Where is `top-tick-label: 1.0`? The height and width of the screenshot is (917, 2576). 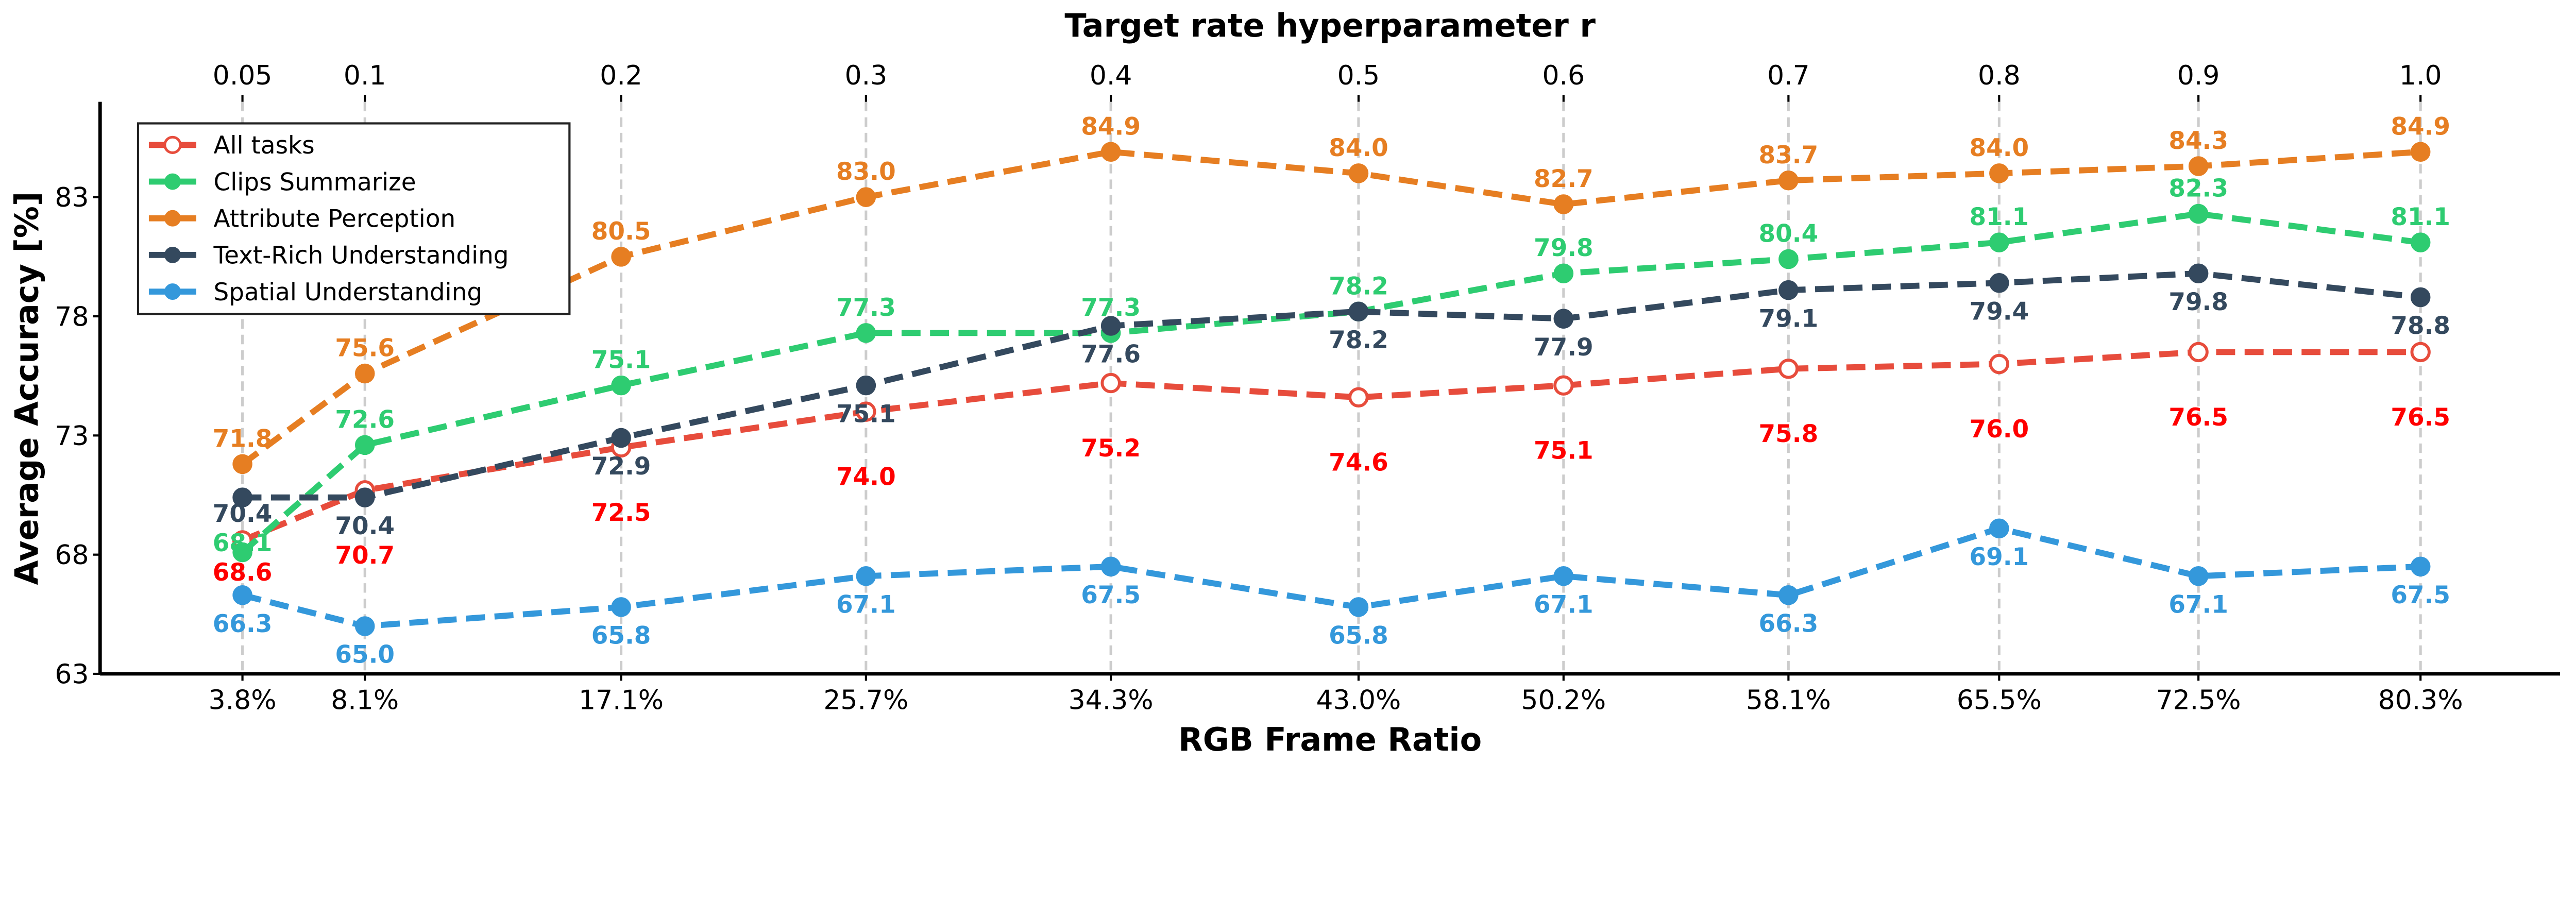
top-tick-label: 1.0 is located at coordinates (2420, 75).